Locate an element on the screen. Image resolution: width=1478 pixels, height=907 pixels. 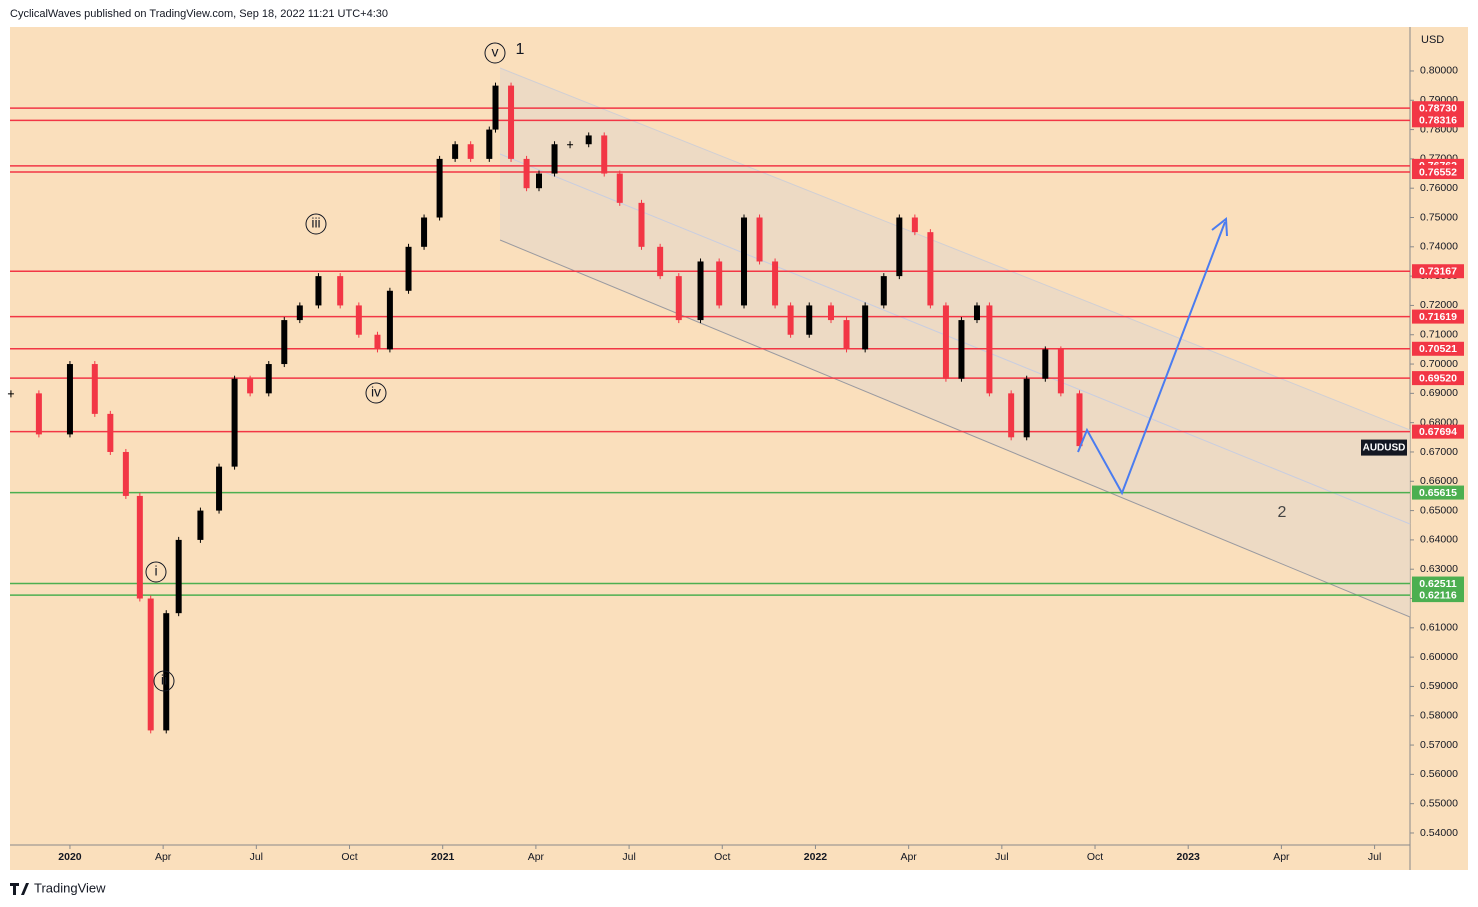
footer-brand: TradingView is located at coordinates (70, 887).